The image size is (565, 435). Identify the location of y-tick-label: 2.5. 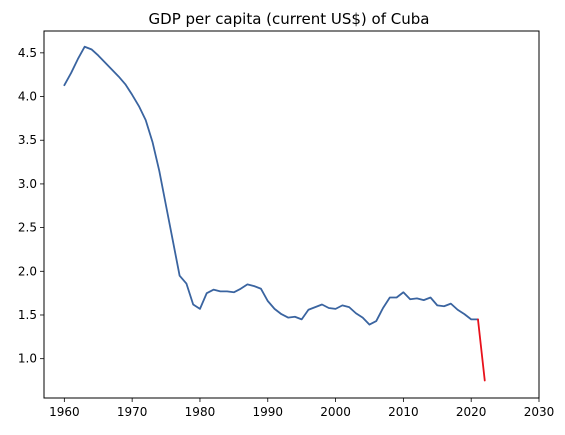
(27, 228).